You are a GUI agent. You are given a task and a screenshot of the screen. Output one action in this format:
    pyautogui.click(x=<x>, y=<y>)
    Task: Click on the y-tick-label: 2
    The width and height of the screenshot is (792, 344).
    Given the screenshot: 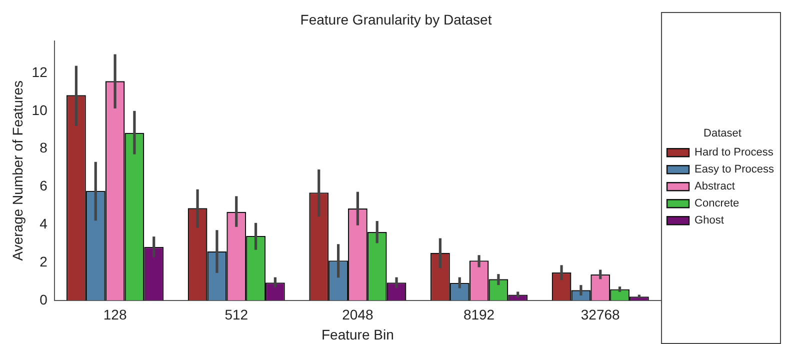 What is the action you would take?
    pyautogui.click(x=44, y=261)
    